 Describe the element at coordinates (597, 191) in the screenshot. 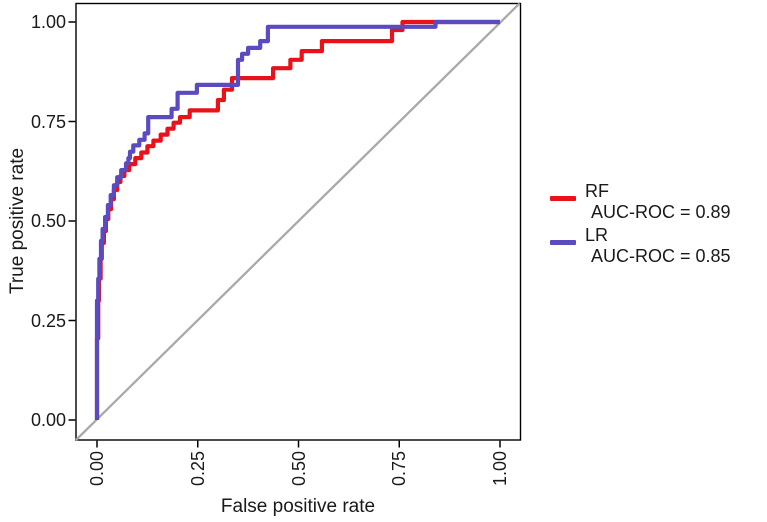

I see `legend-series-name-rf: RF` at that location.